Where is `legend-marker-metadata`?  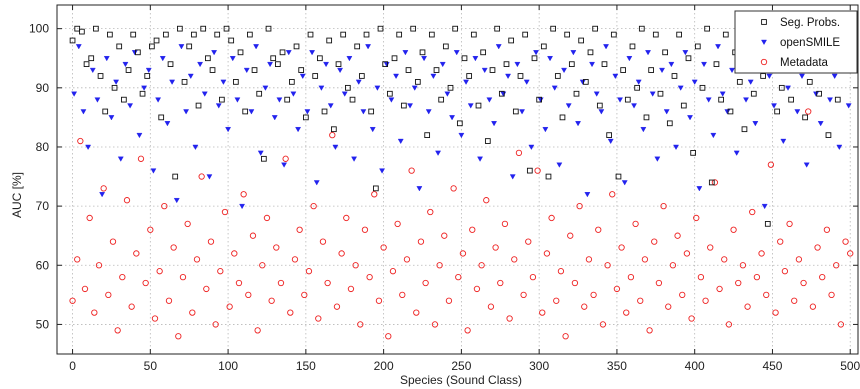
legend-marker-metadata is located at coordinates (764, 62).